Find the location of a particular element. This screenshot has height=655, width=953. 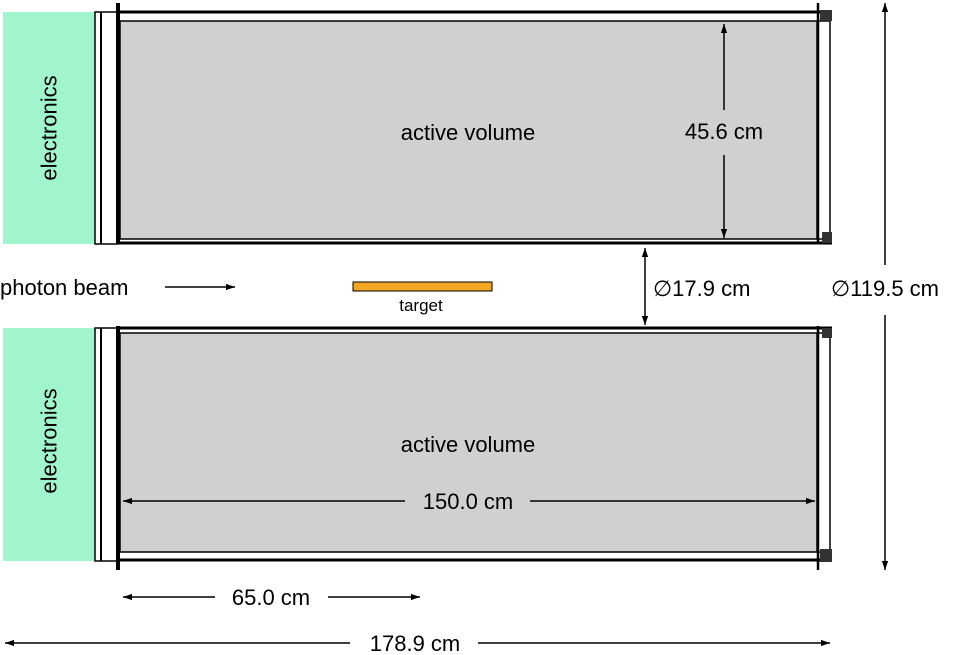

endplate-frame-bottom is located at coordinates (106, 444).